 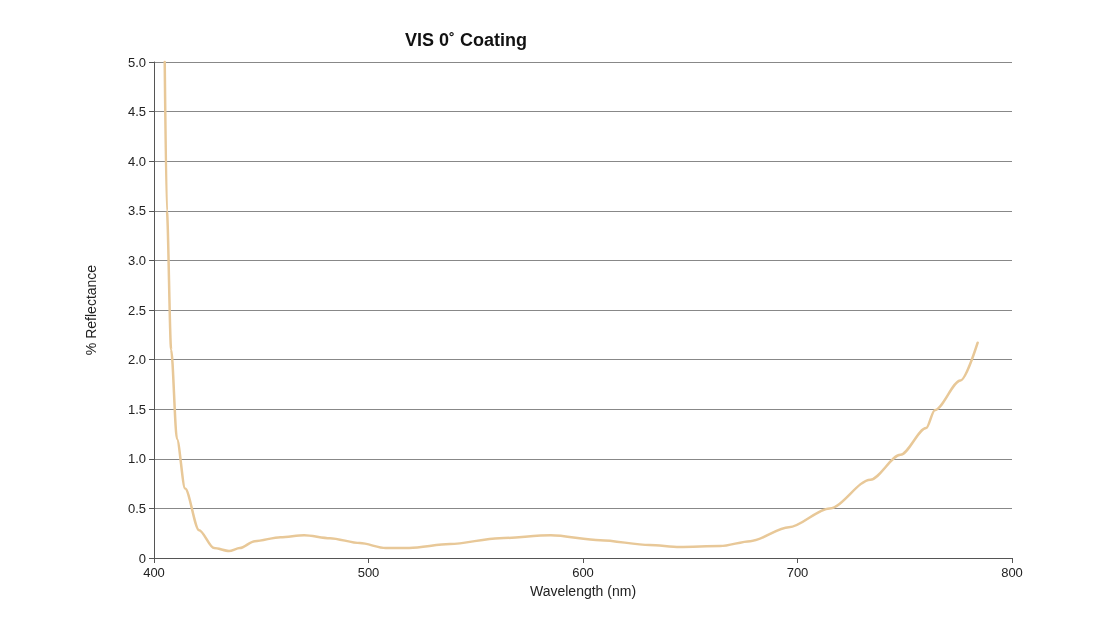 I want to click on y-tick-label: 1.0, so click(x=136, y=459).